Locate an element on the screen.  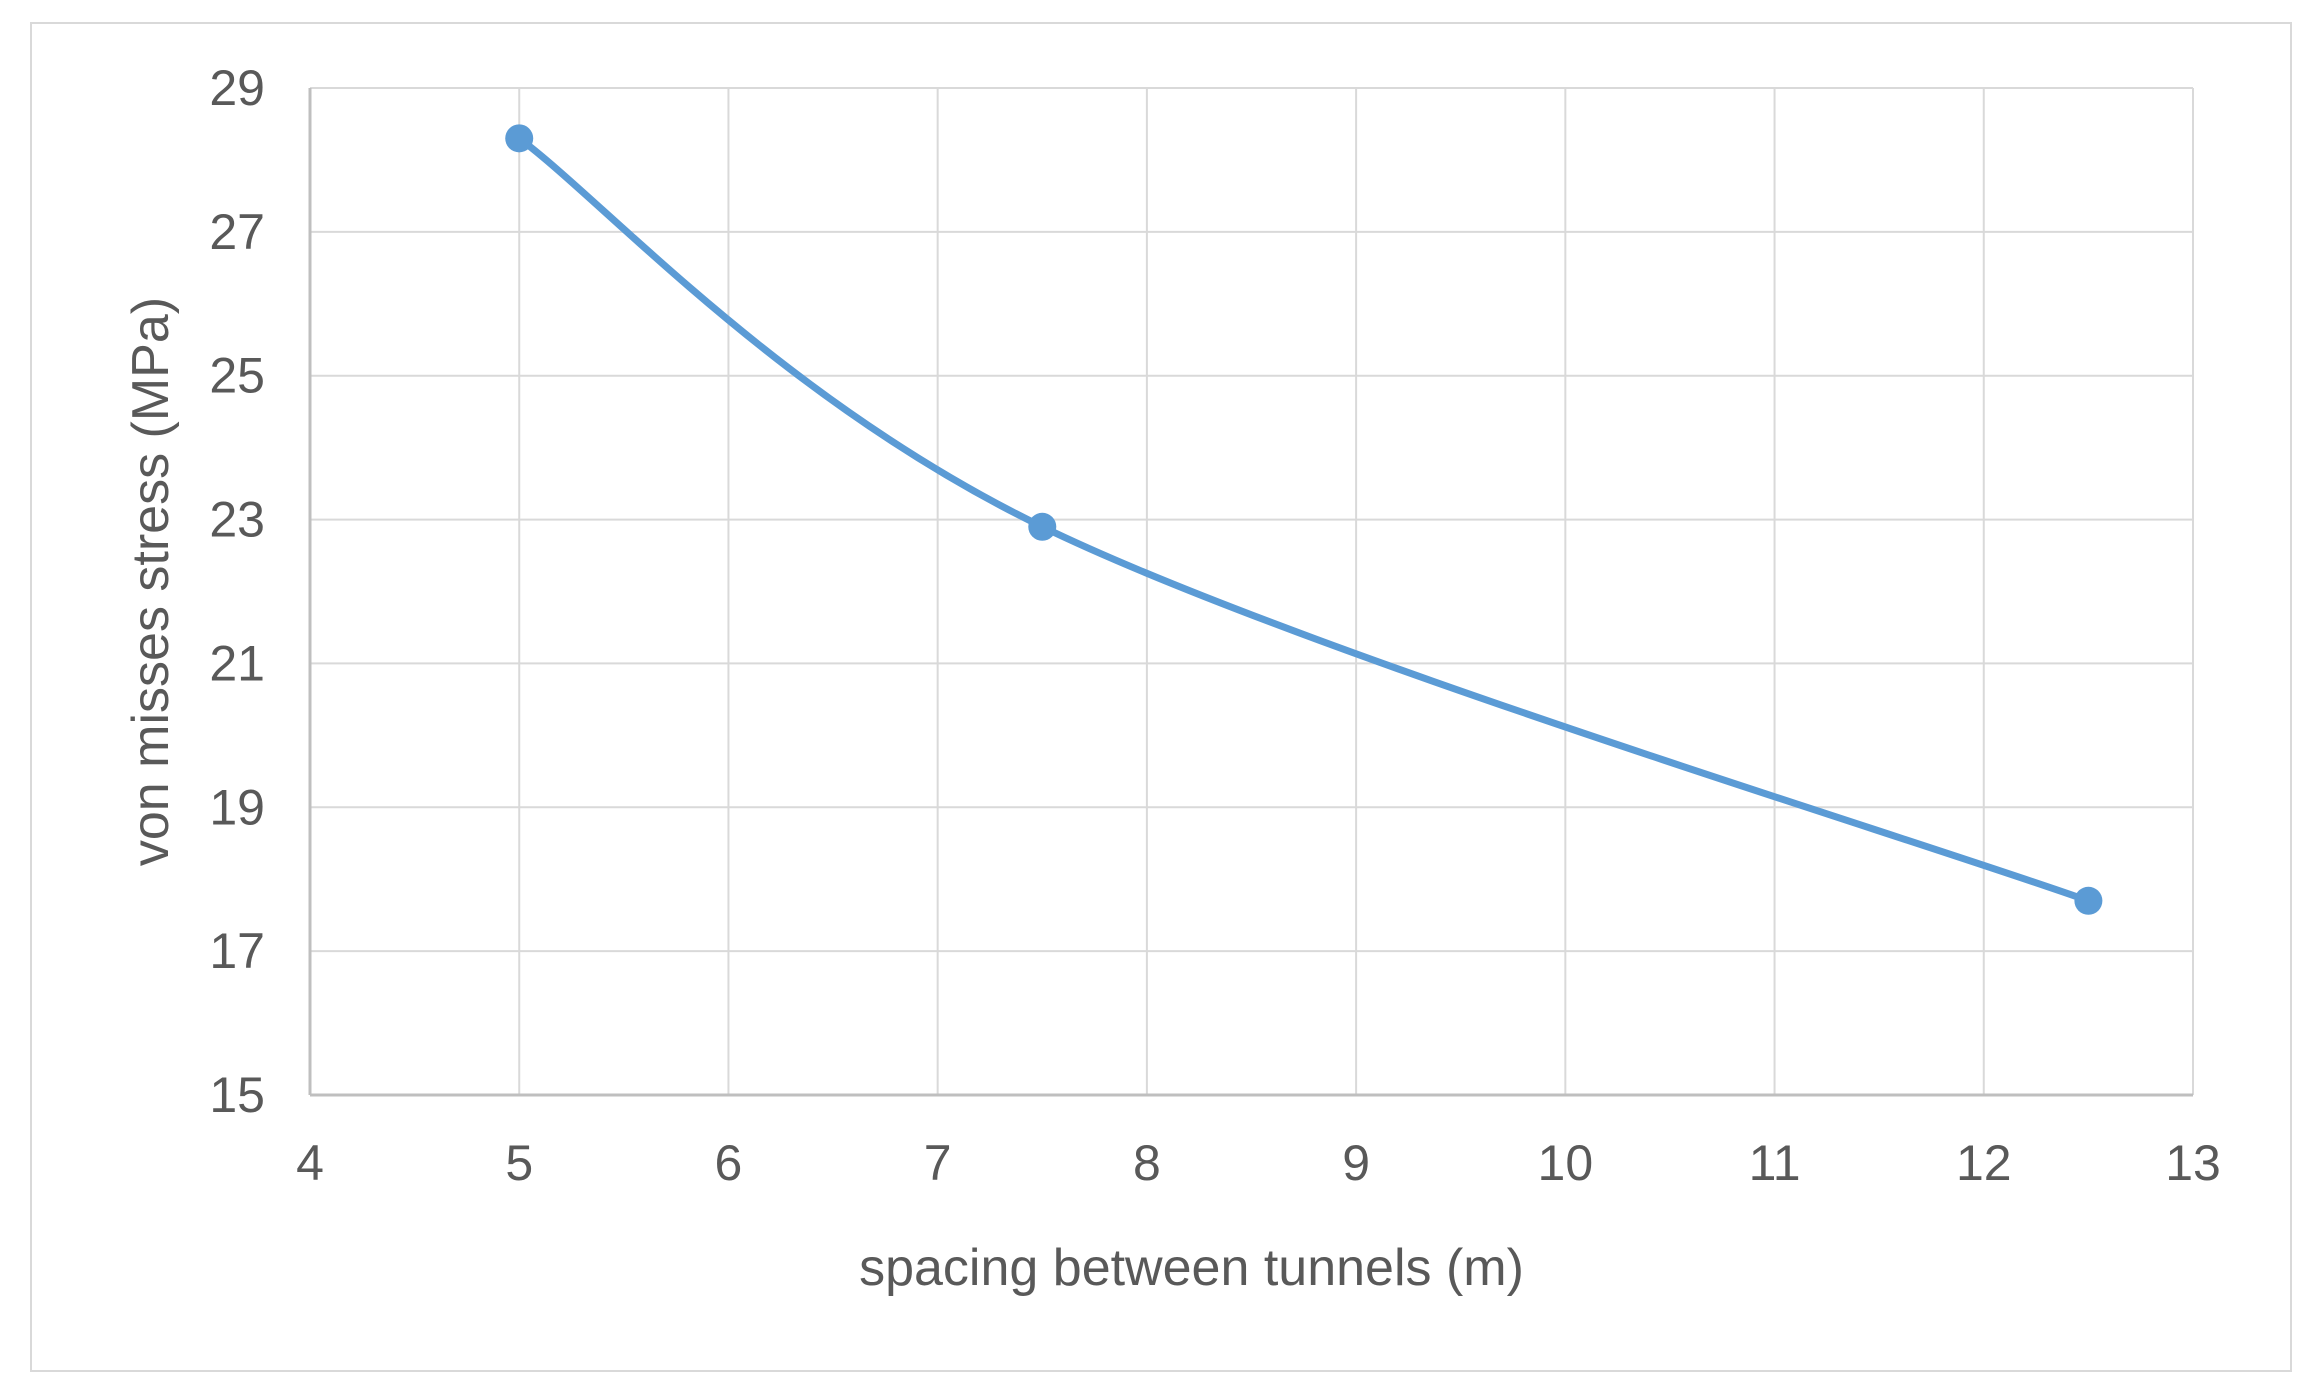
x-tick-label: 12 is located at coordinates (1984, 1163).